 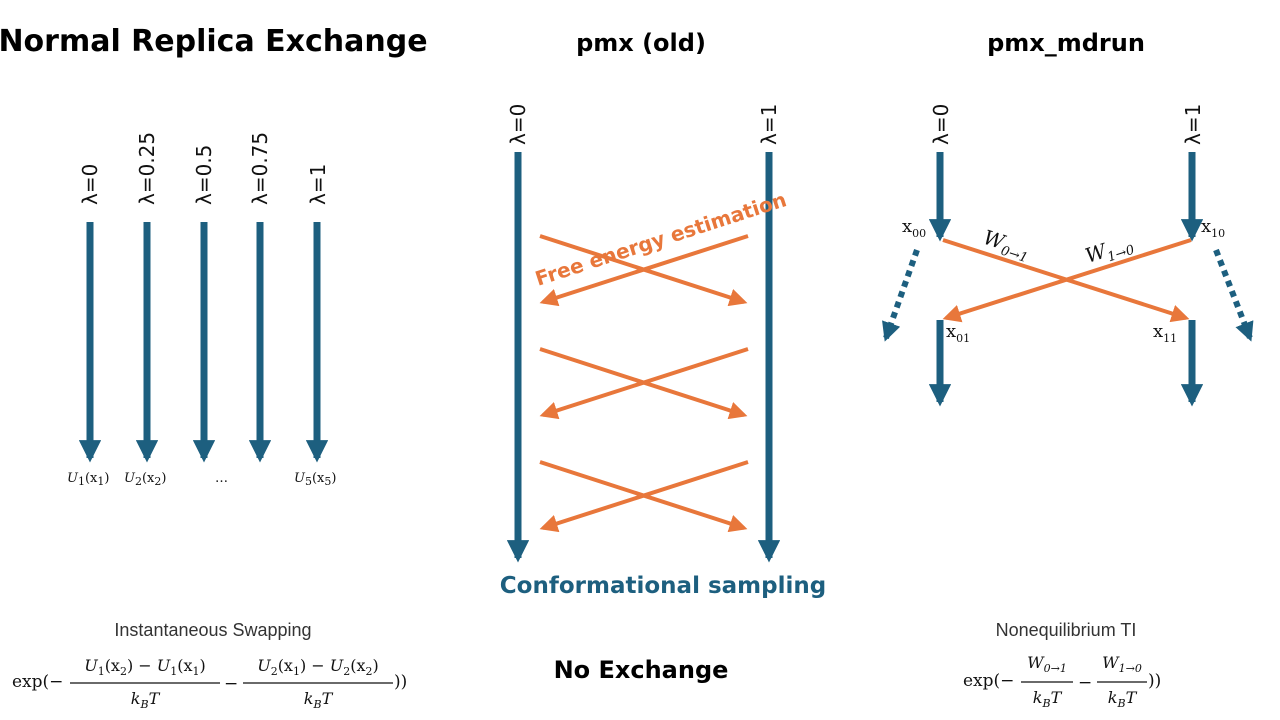 I want to click on panel2-caption: No Exchange, so click(x=641, y=670).